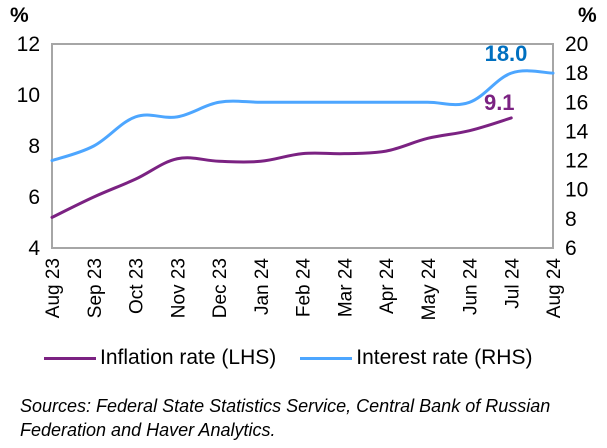  I want to click on left-tick-label: 10, so click(28, 95).